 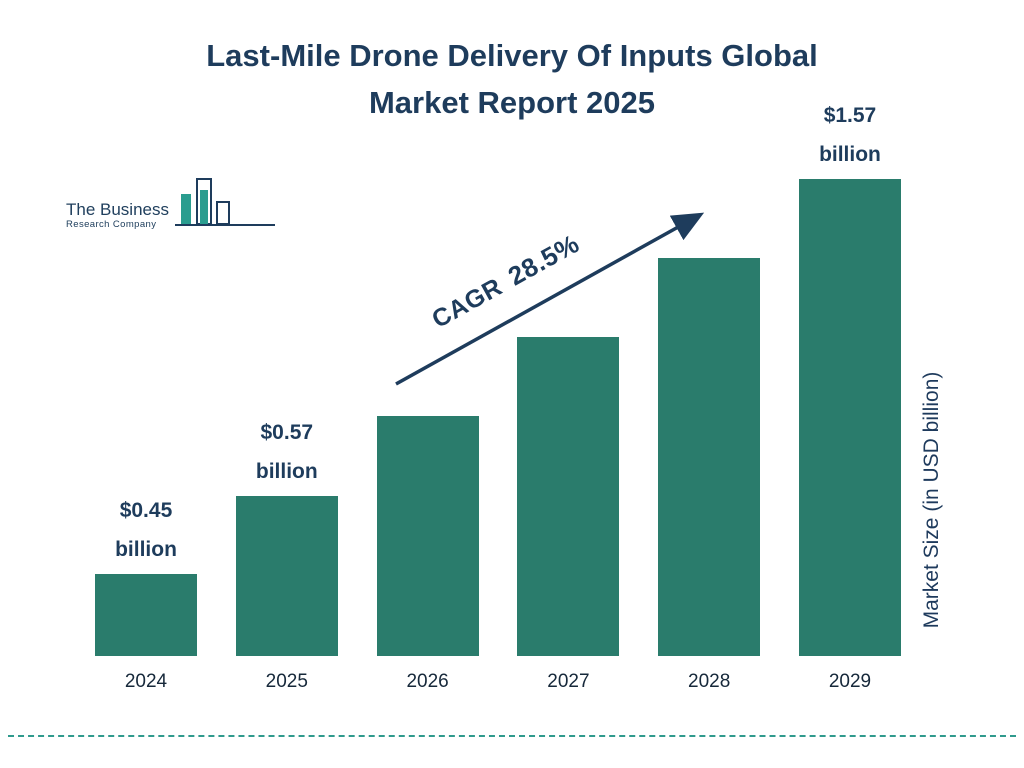 I want to click on bar-2026, so click(x=427, y=536).